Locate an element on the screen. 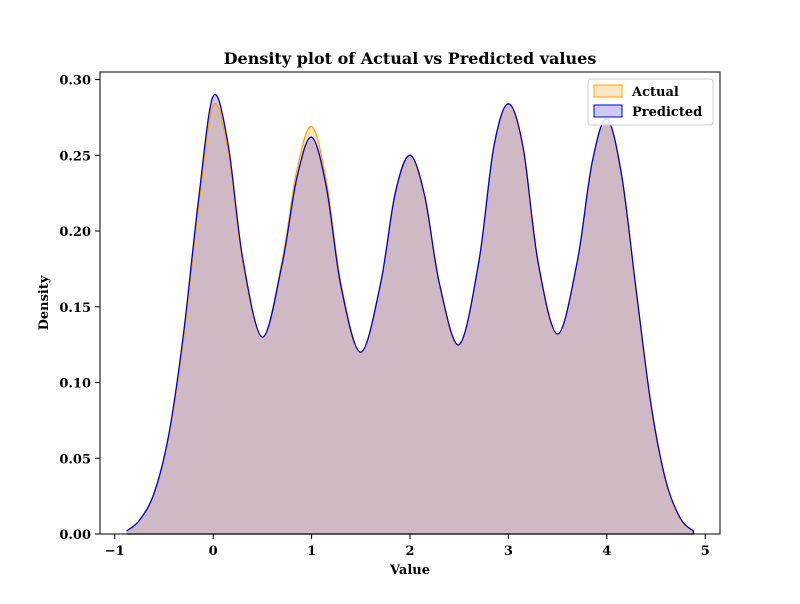  y-tick-label: 0.10 is located at coordinates (75, 384).